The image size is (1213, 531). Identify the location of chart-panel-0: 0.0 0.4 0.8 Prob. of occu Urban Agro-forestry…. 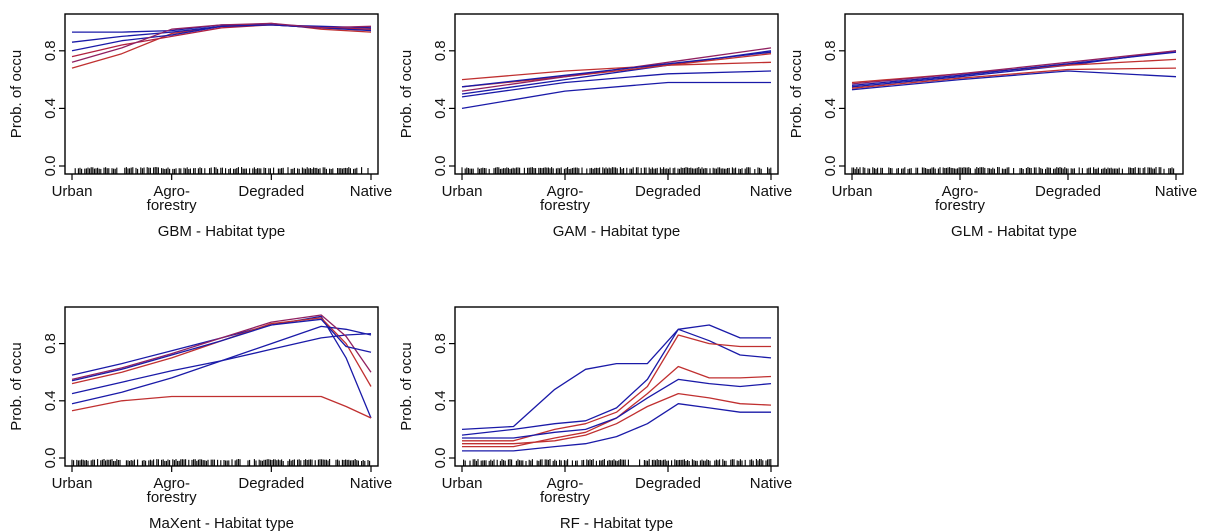
(200, 126).